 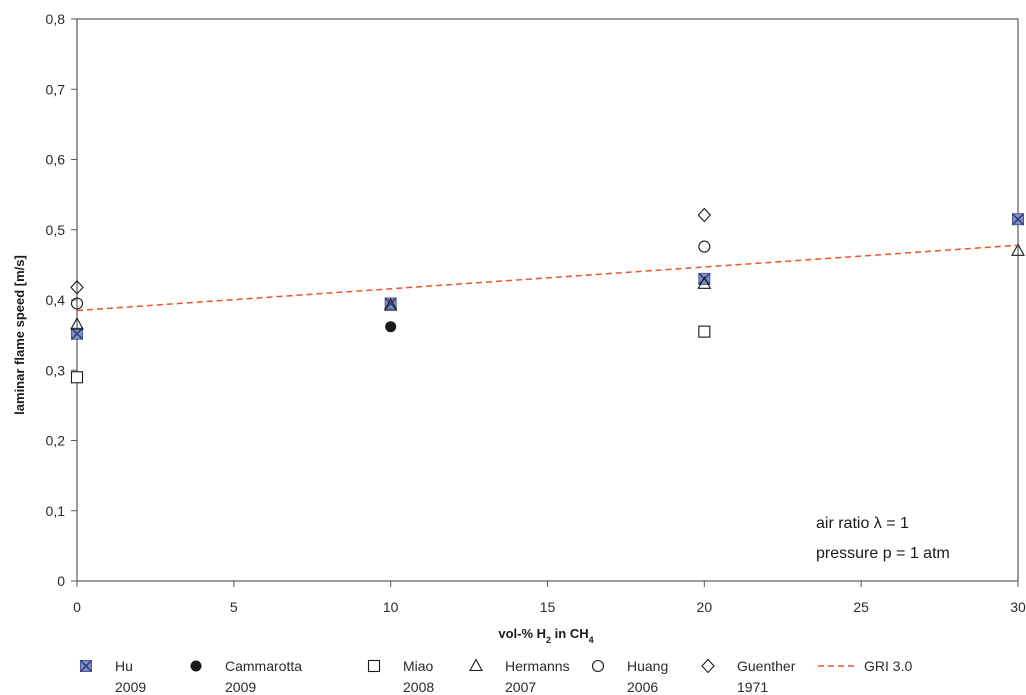 I want to click on data-point-cammarotta, so click(x=391, y=327).